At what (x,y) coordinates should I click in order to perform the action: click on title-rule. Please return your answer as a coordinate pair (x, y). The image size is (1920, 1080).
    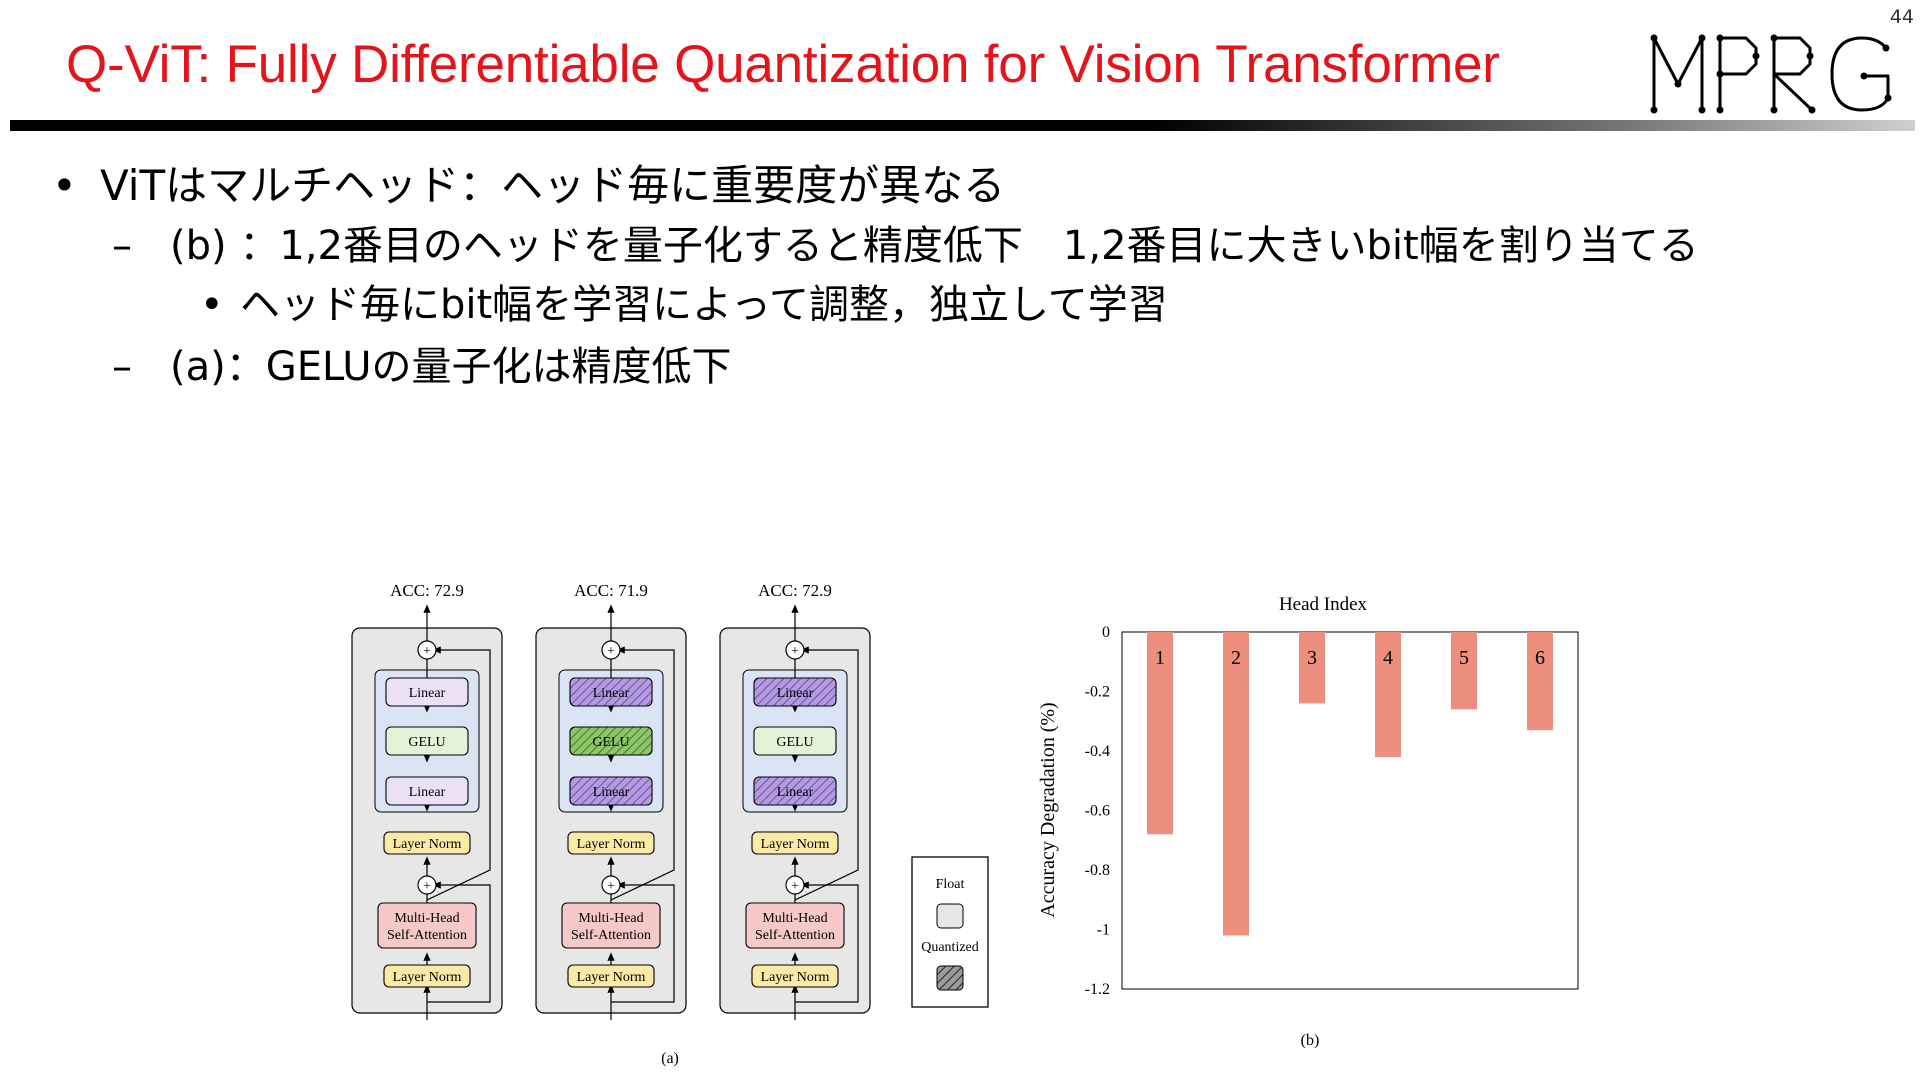
    Looking at the image, I should click on (962, 125).